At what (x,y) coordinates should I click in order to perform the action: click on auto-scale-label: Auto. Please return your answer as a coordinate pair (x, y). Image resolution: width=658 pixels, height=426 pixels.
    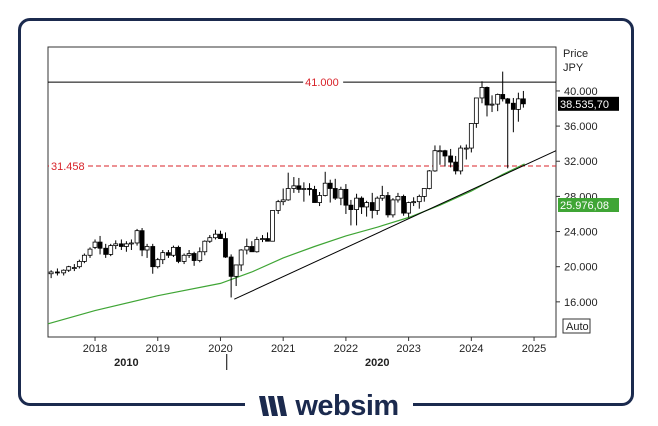
    Looking at the image, I should click on (577, 327).